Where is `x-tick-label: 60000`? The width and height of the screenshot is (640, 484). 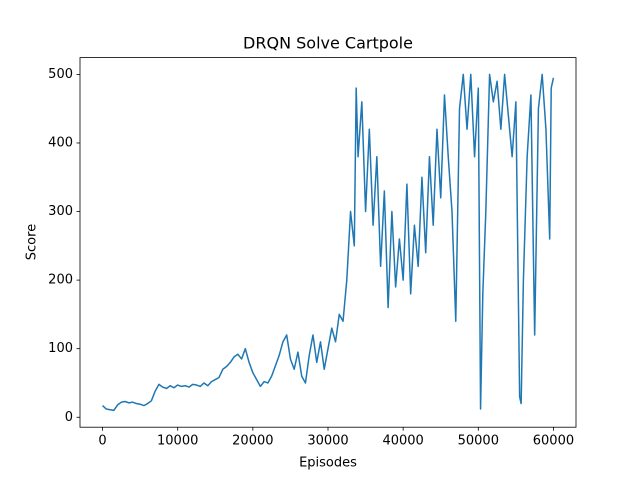 x-tick-label: 60000 is located at coordinates (553, 441).